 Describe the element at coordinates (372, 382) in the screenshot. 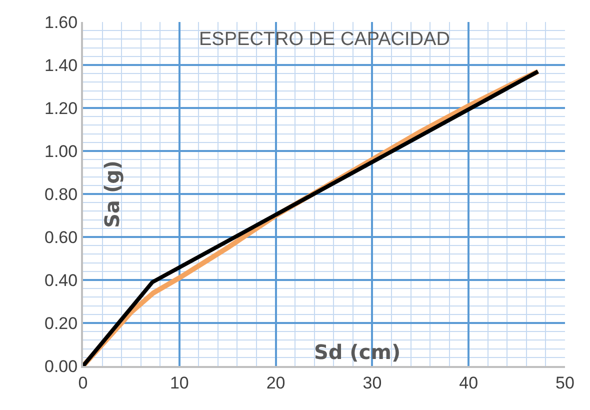

I see `x-tick-label: 30` at that location.